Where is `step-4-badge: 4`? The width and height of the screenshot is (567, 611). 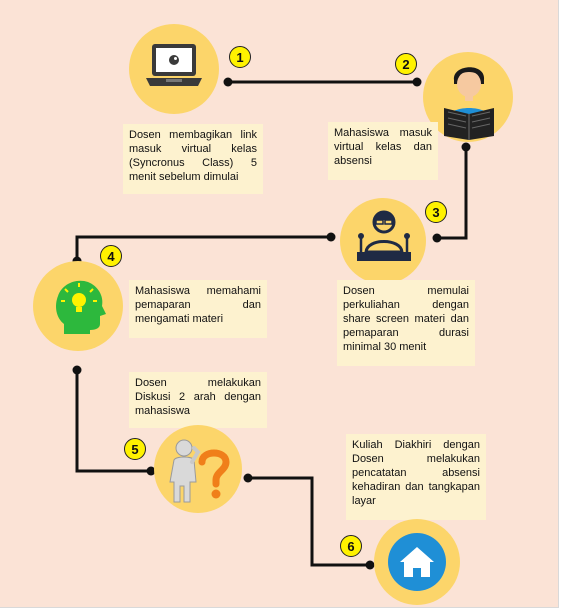 step-4-badge: 4 is located at coordinates (111, 256).